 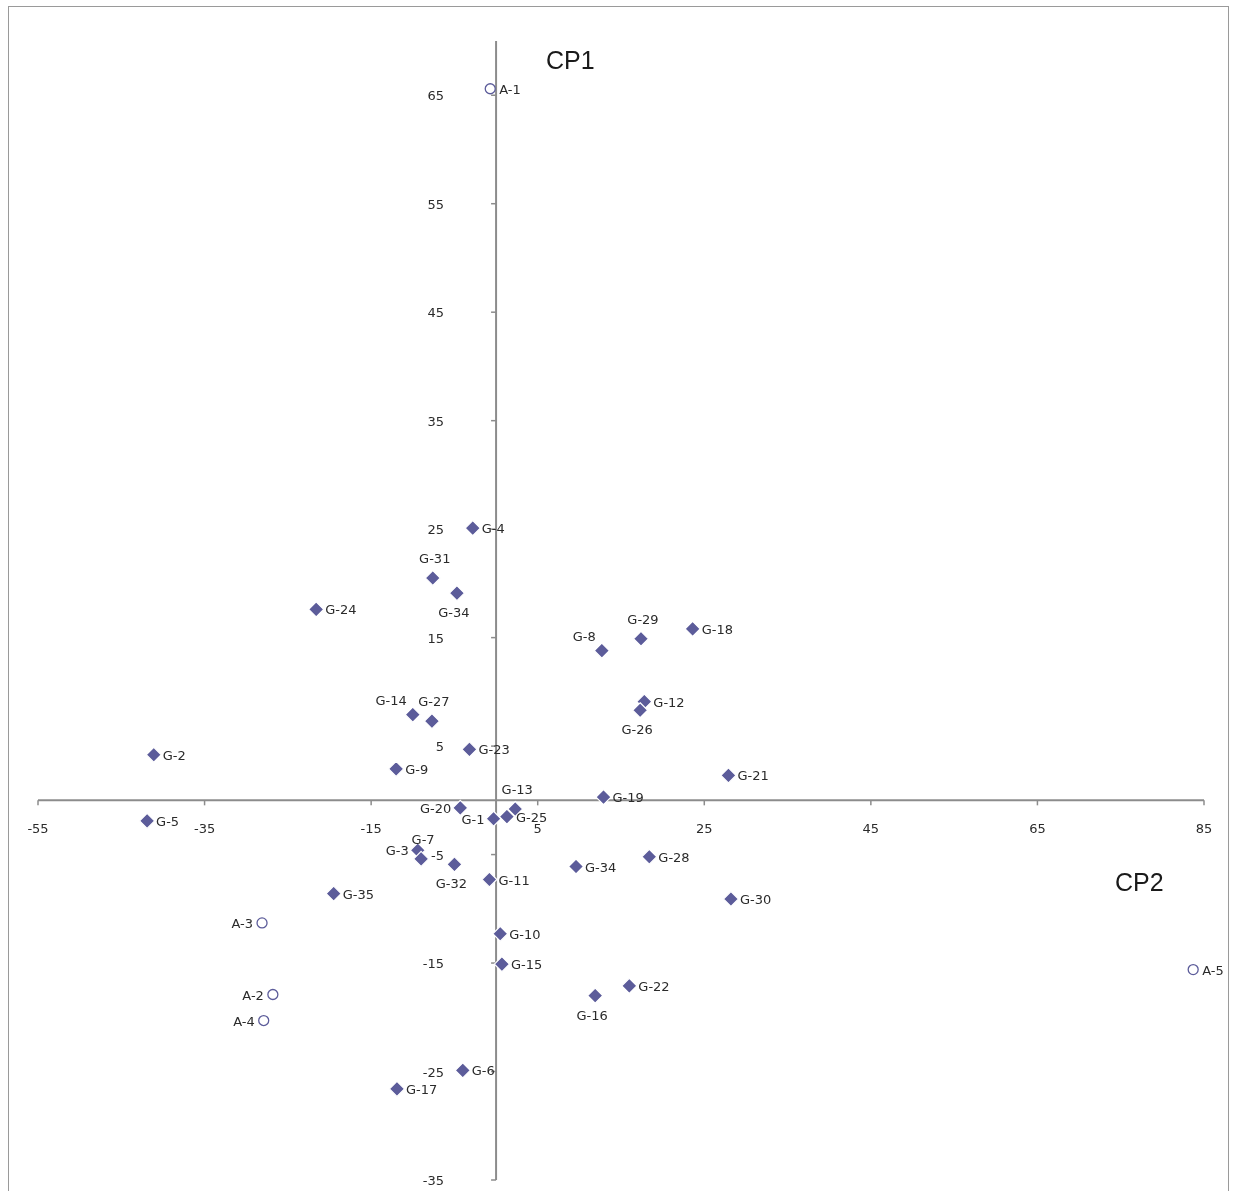 I want to click on data-label: G-20, so click(x=435, y=808).